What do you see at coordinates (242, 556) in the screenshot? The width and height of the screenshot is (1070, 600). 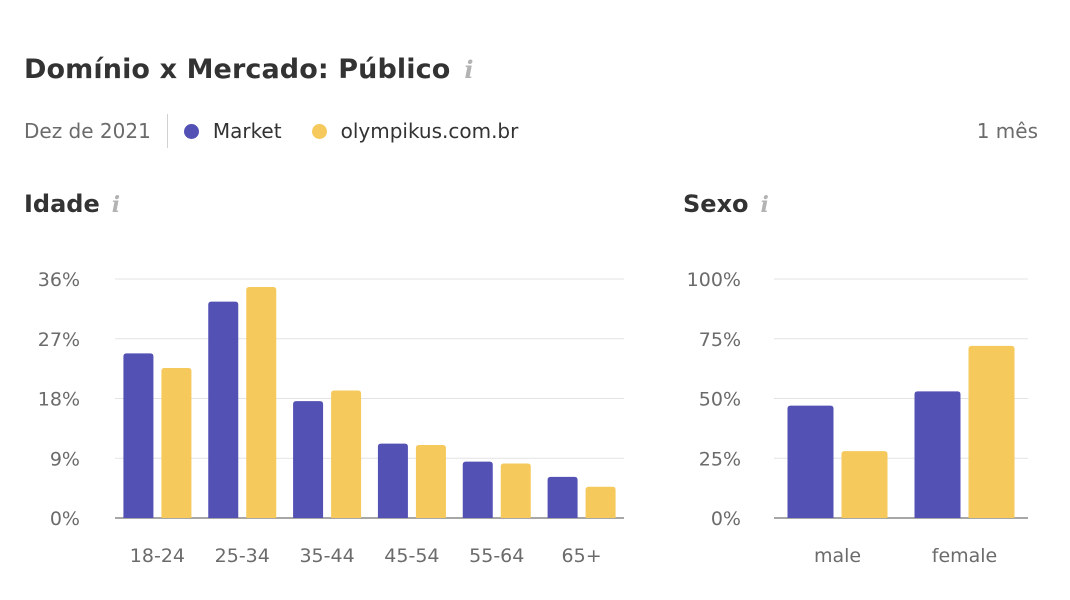 I see `idade-x-tick-label: 25-34` at bounding box center [242, 556].